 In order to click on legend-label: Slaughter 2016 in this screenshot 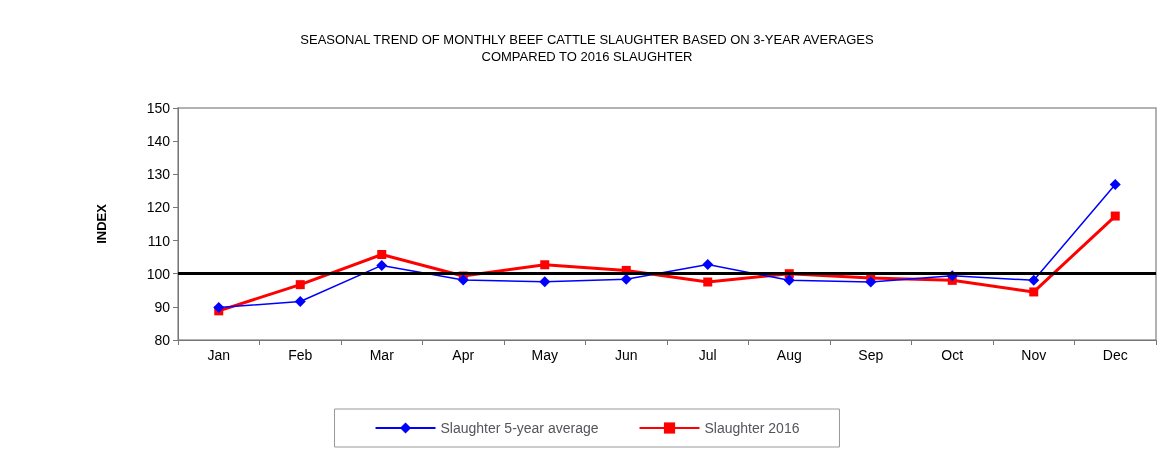, I will do `click(752, 428)`.